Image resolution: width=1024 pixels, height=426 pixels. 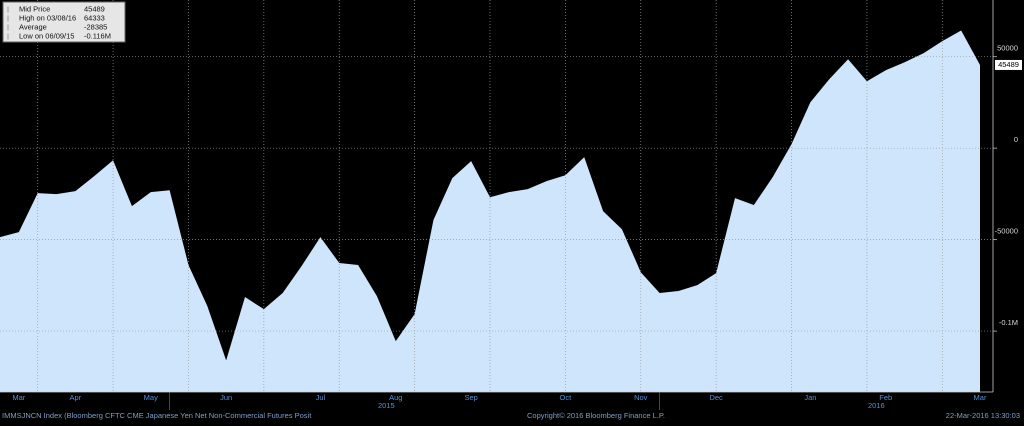 I want to click on x-tick-label: Aug, so click(x=395, y=397).